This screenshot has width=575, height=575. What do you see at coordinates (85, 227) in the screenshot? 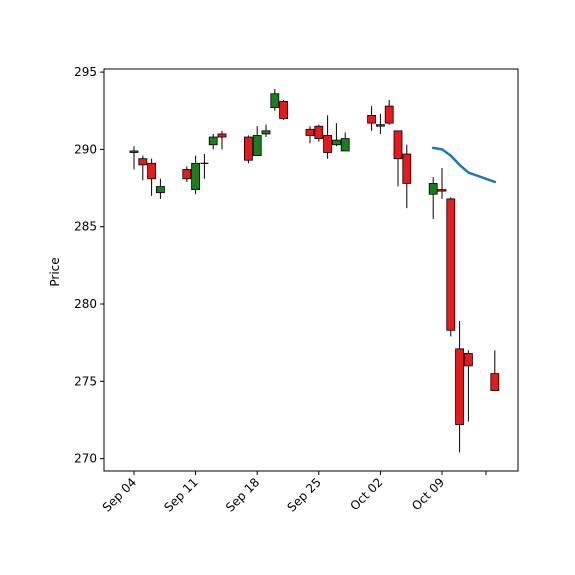
I see `y-tick-label-285: 285` at bounding box center [85, 227].